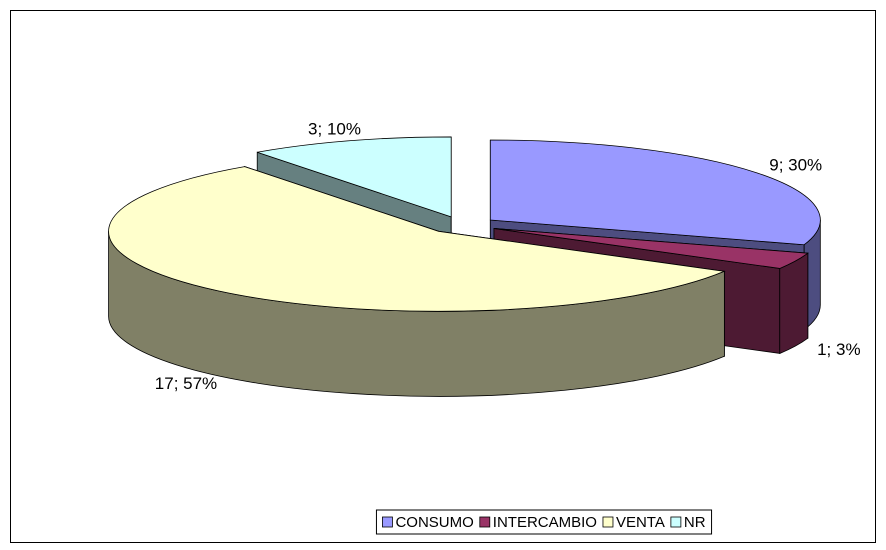 The width and height of the screenshot is (886, 550). Describe the element at coordinates (695, 522) in the screenshot. I see `legend-label: NR` at that location.